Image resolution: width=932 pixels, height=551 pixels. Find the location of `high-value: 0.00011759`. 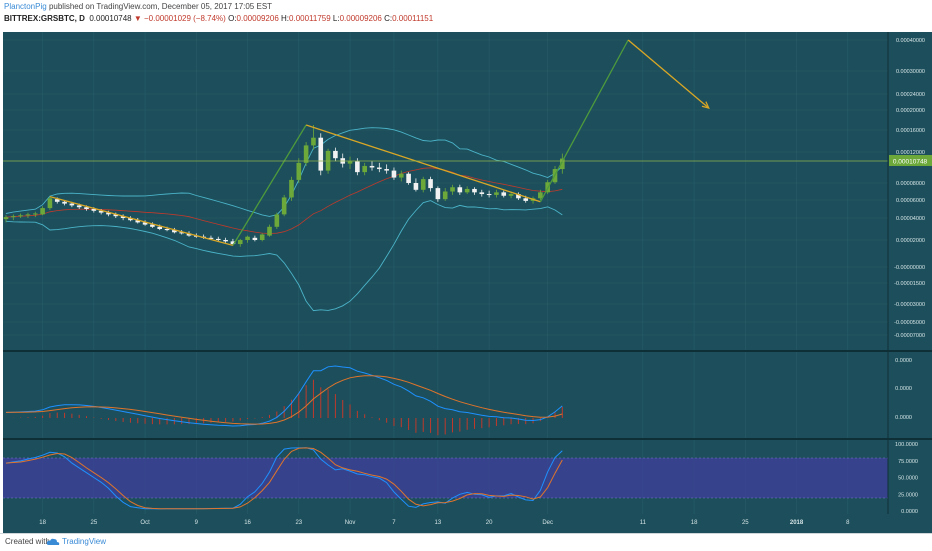

high-value: 0.00011759 is located at coordinates (310, 18).